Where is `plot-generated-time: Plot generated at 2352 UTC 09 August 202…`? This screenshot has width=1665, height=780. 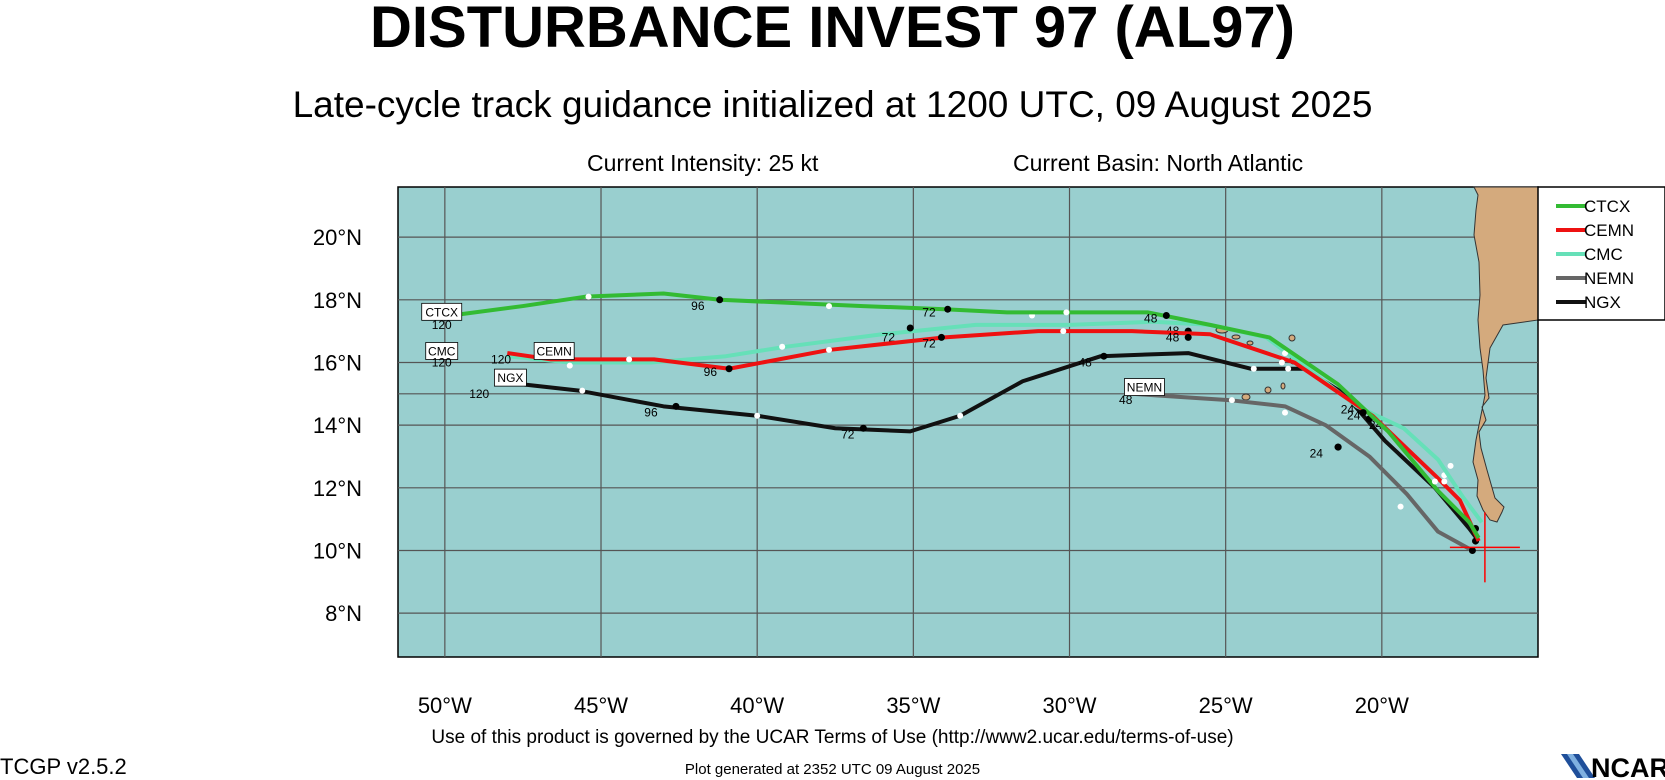 plot-generated-time: Plot generated at 2352 UTC 09 August 202… is located at coordinates (832, 769).